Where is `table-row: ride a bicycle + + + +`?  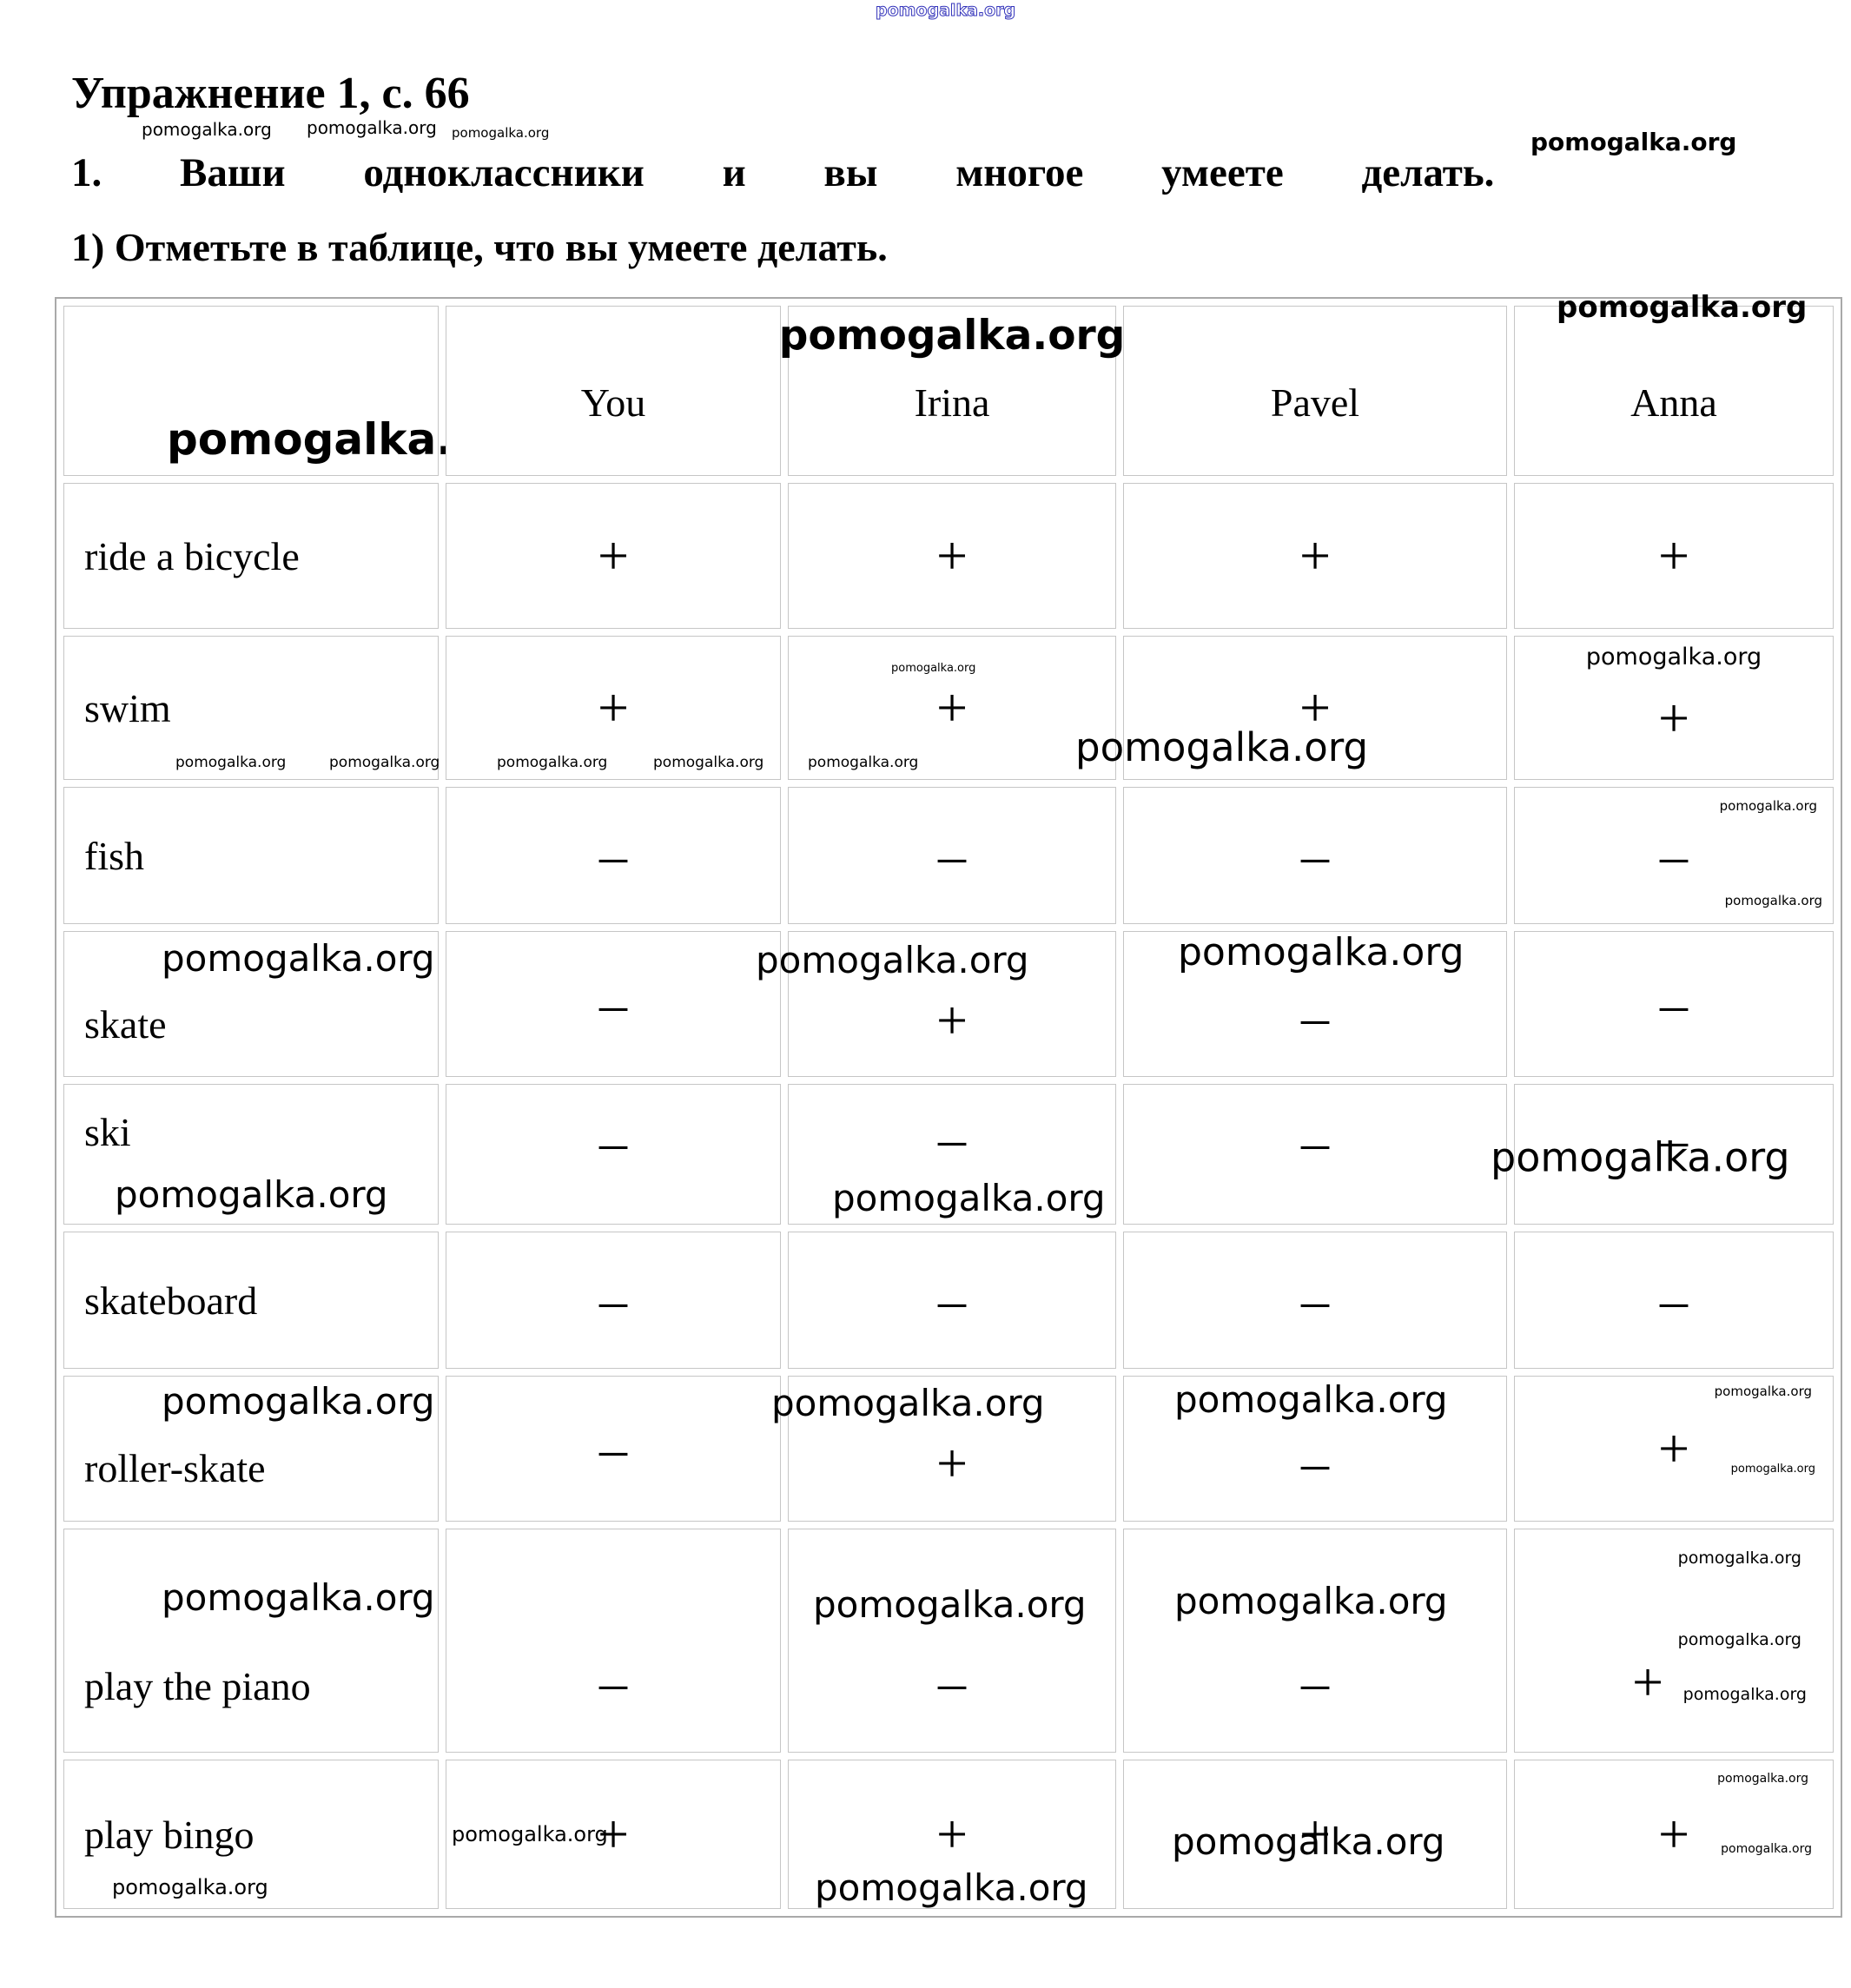
table-row: ride a bicycle + + + + is located at coordinates (949, 556).